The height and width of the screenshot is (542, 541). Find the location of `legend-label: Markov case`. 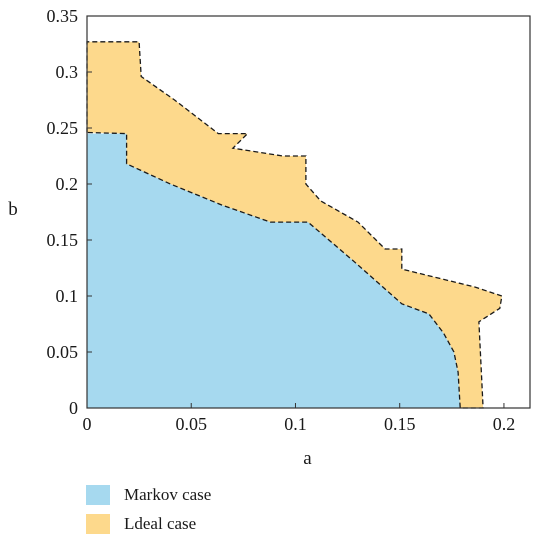

legend-label: Markov case is located at coordinates (167, 494).